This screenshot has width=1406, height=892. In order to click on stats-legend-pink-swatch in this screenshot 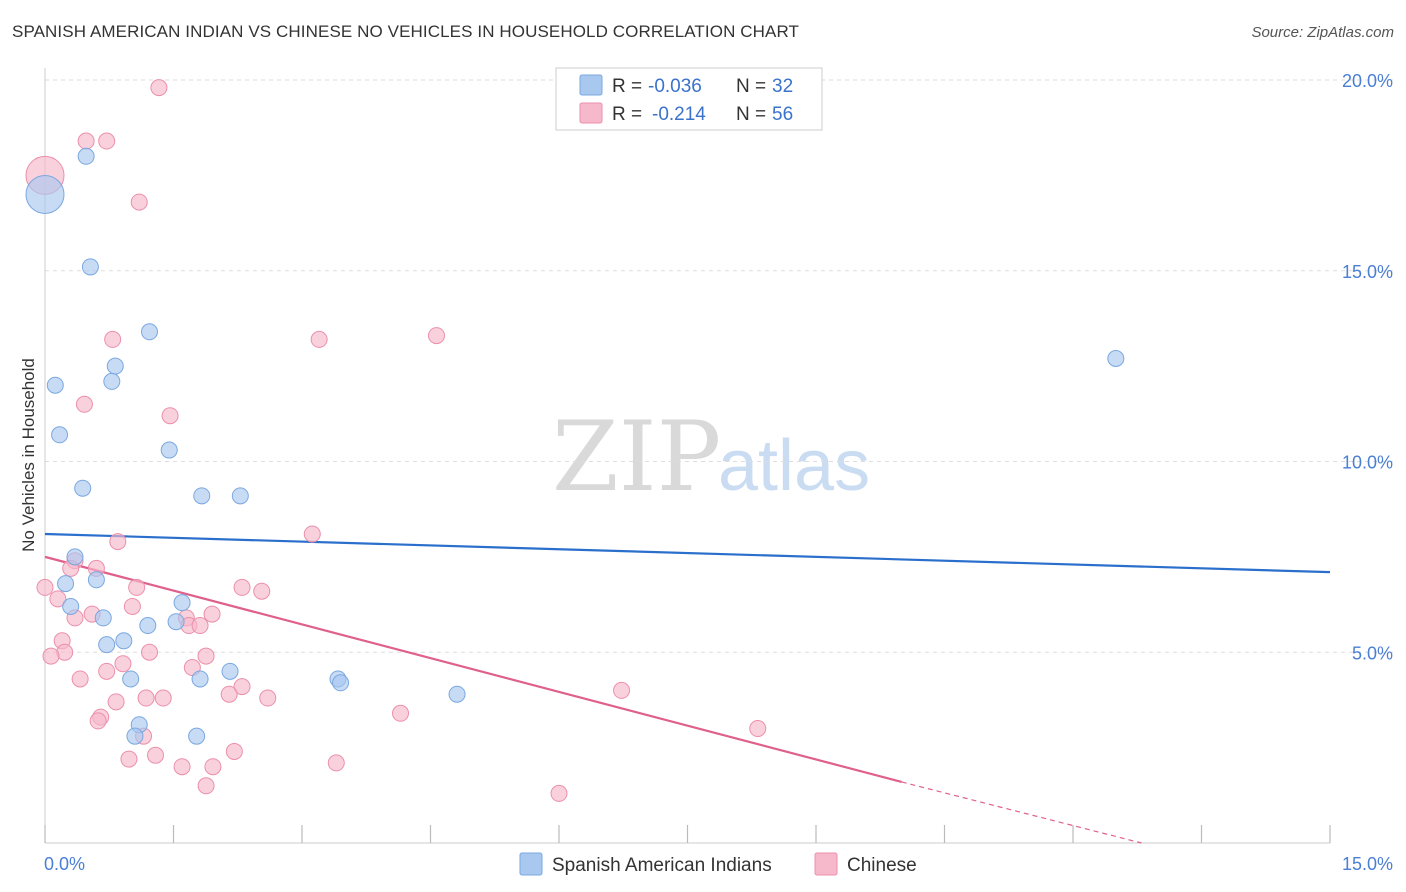, I will do `click(591, 113)`.